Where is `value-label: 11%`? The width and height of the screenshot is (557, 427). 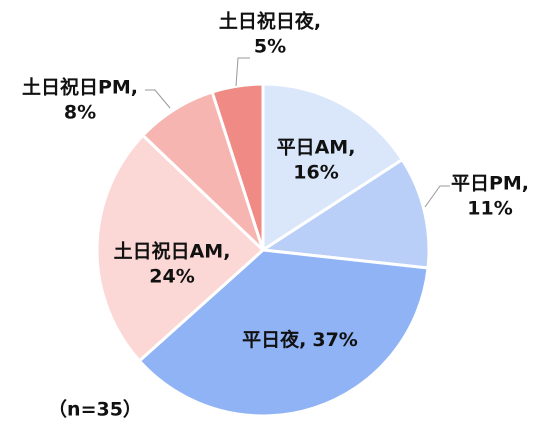 value-label: 11% is located at coordinates (489, 209).